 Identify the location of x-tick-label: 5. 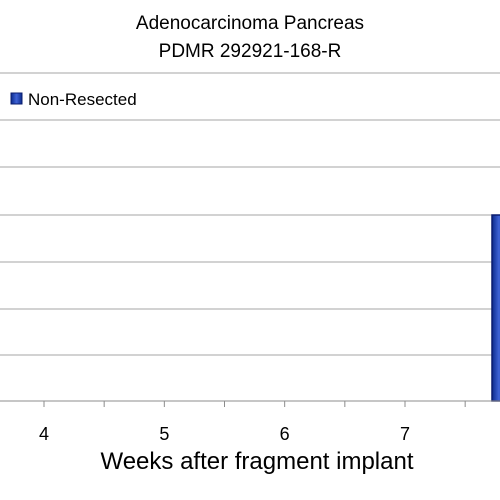
(164, 434).